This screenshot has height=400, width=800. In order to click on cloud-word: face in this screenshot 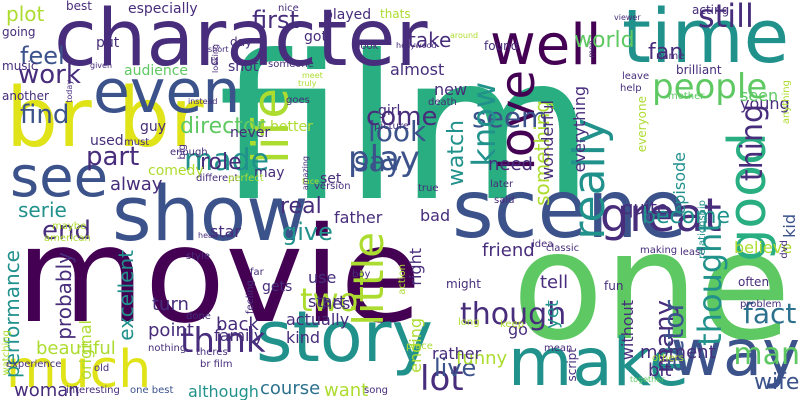, I will do `click(311, 181)`.